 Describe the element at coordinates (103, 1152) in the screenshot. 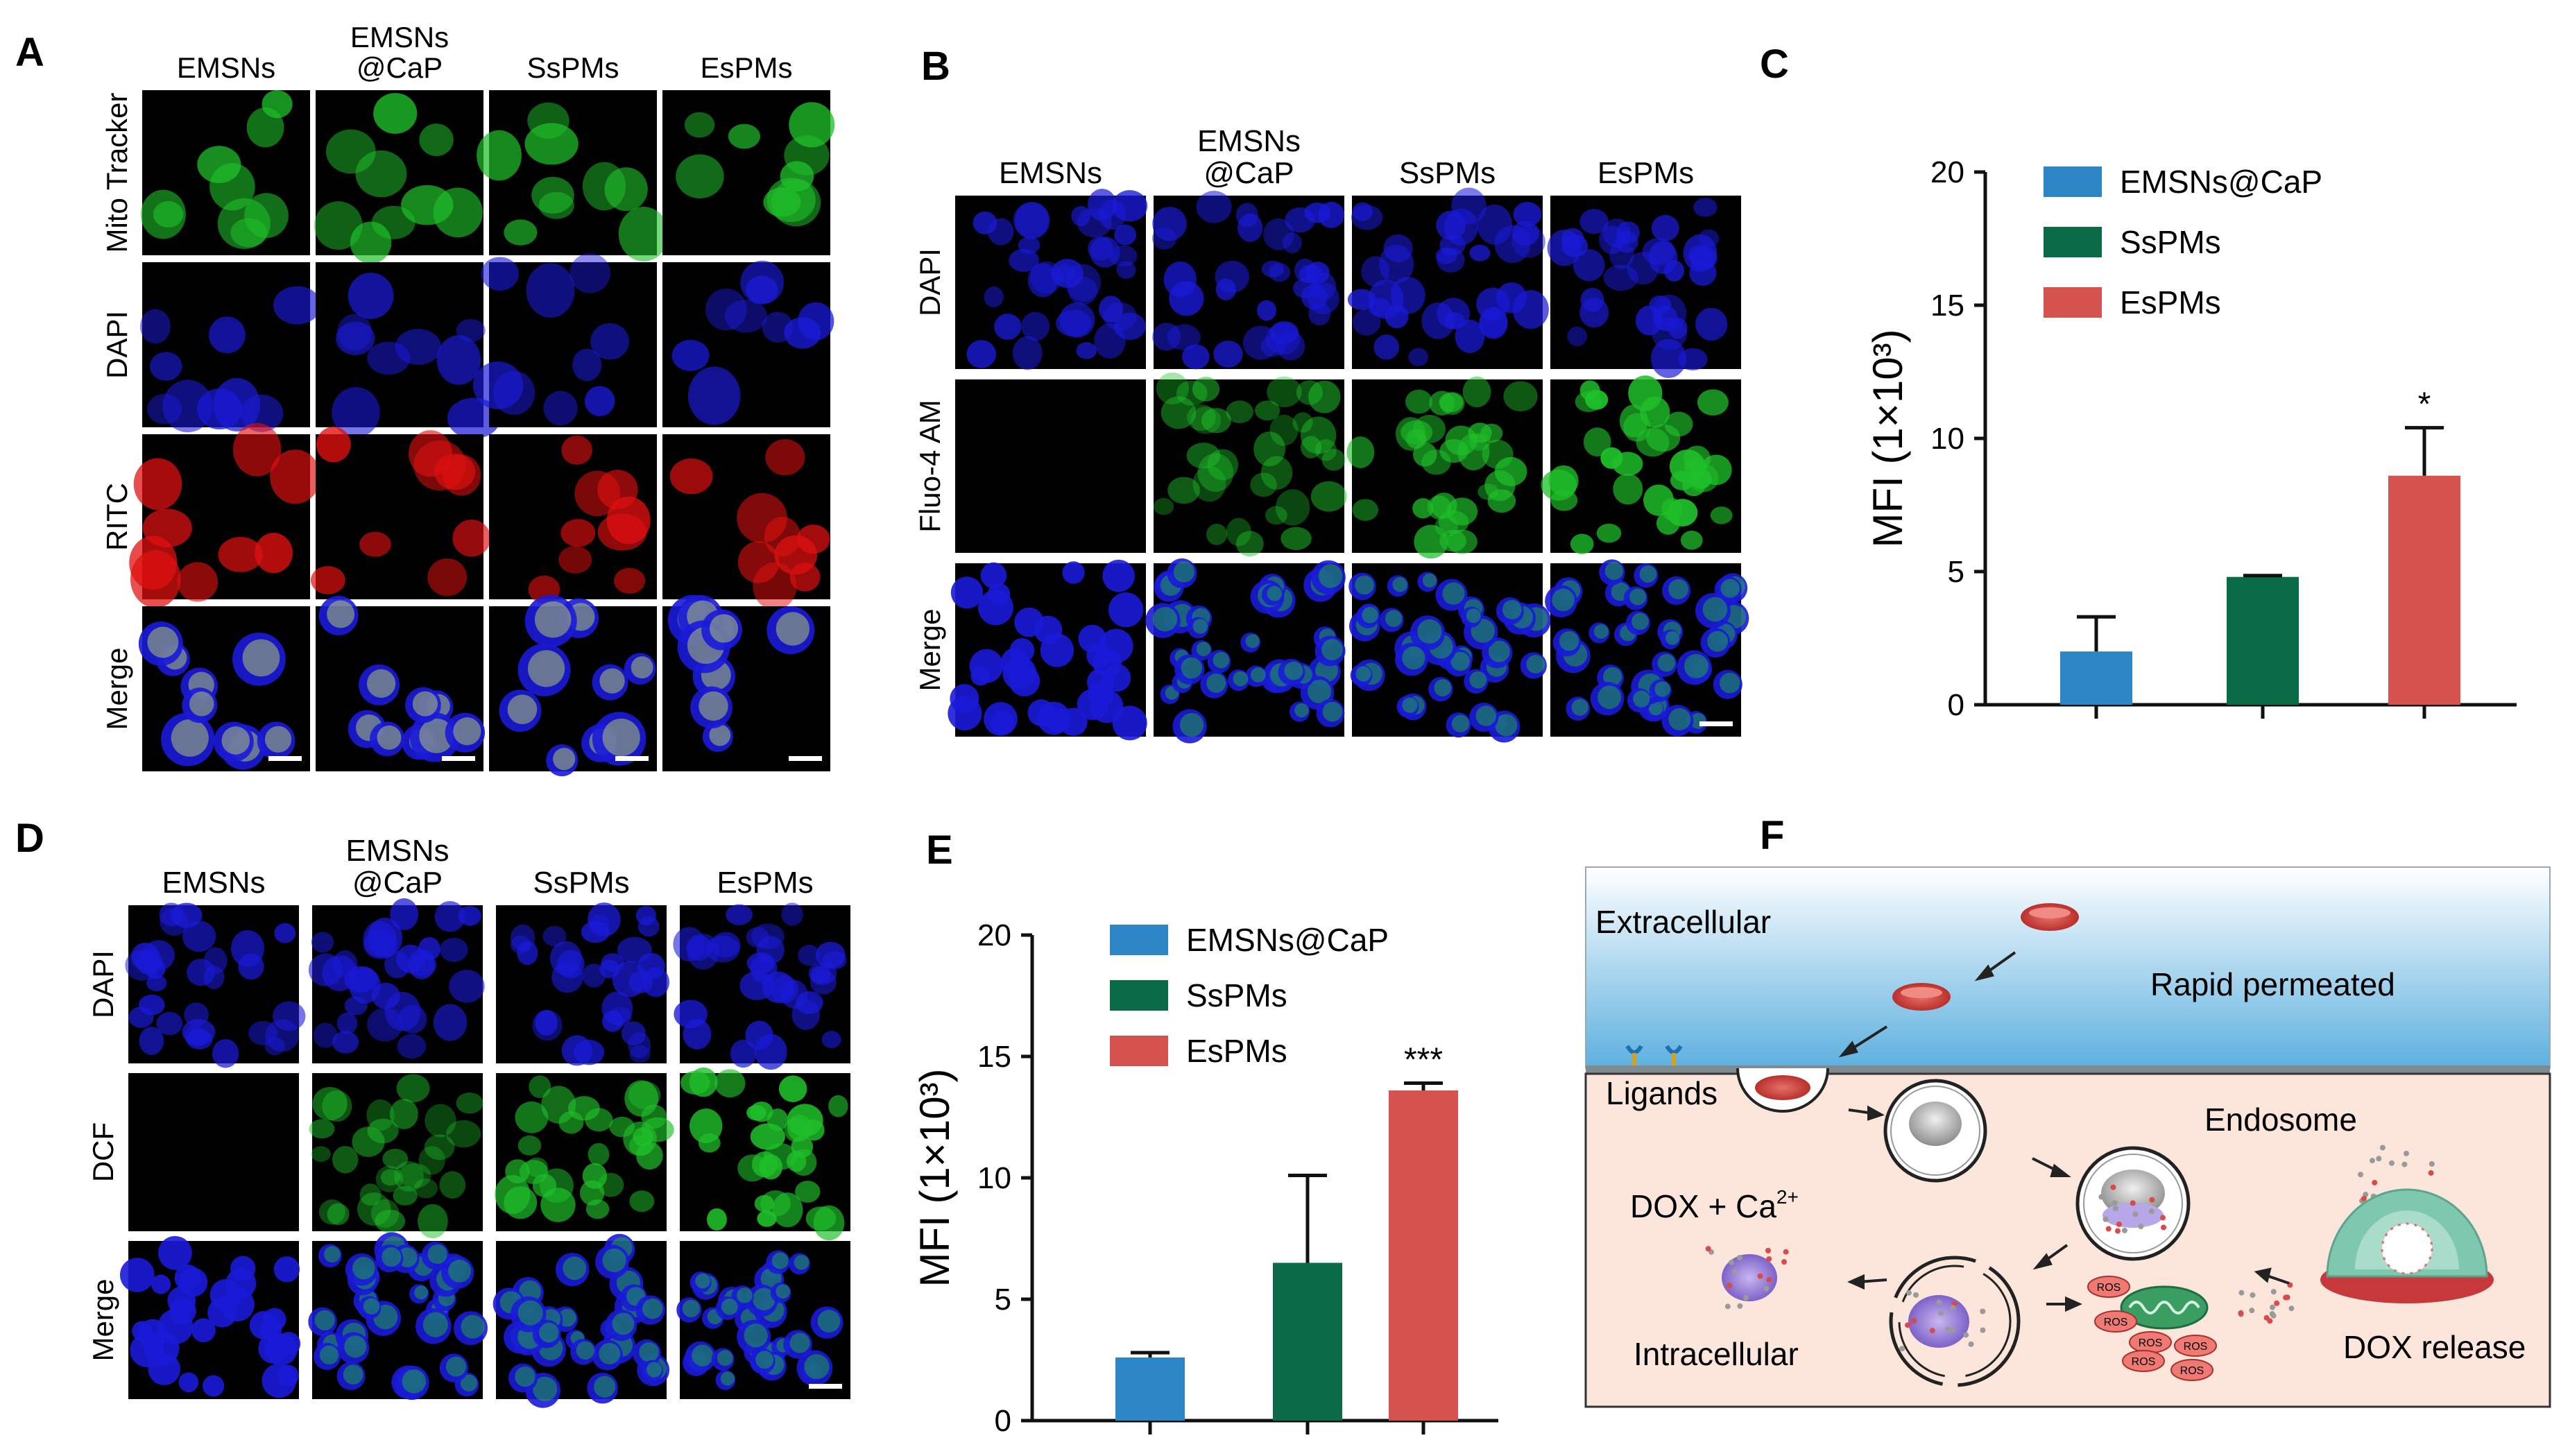

I see `row-label-dcf: DCF` at that location.